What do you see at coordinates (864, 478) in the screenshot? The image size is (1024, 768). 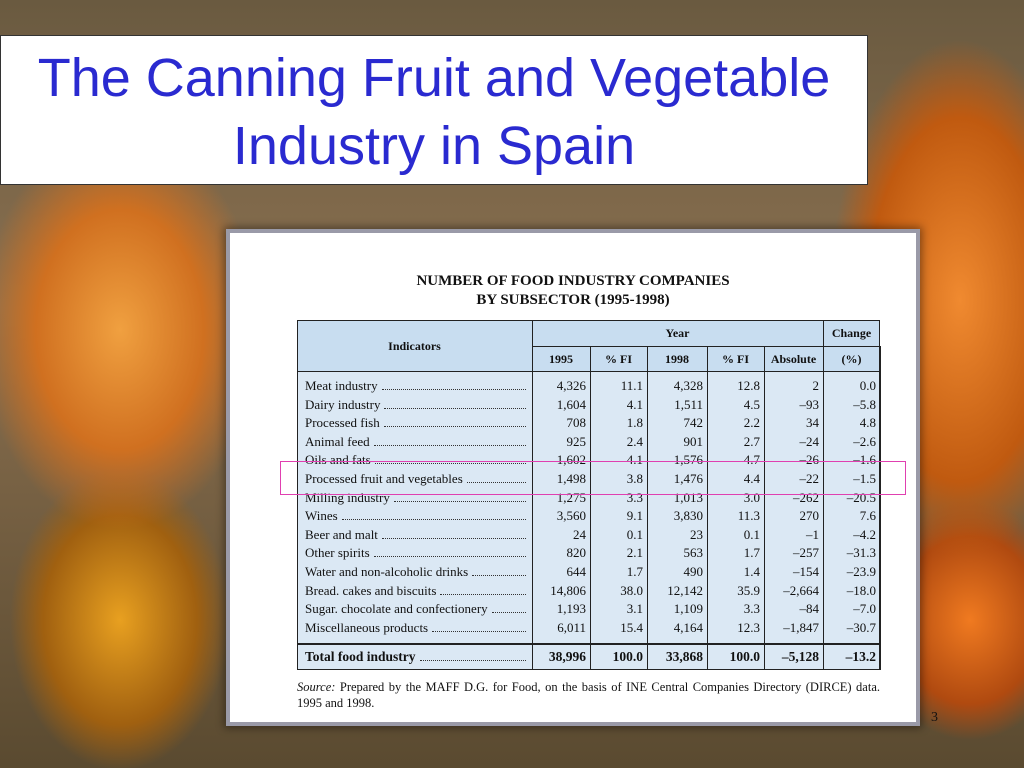 I see `table-cell: –1.5` at bounding box center [864, 478].